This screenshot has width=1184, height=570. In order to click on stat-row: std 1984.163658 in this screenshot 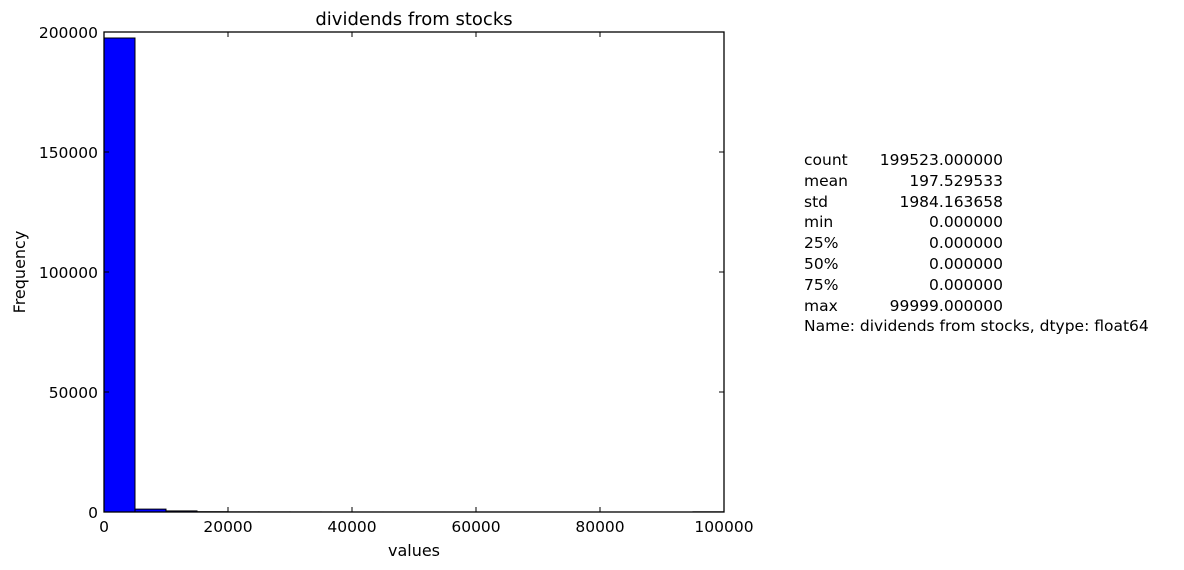, I will do `click(976, 202)`.